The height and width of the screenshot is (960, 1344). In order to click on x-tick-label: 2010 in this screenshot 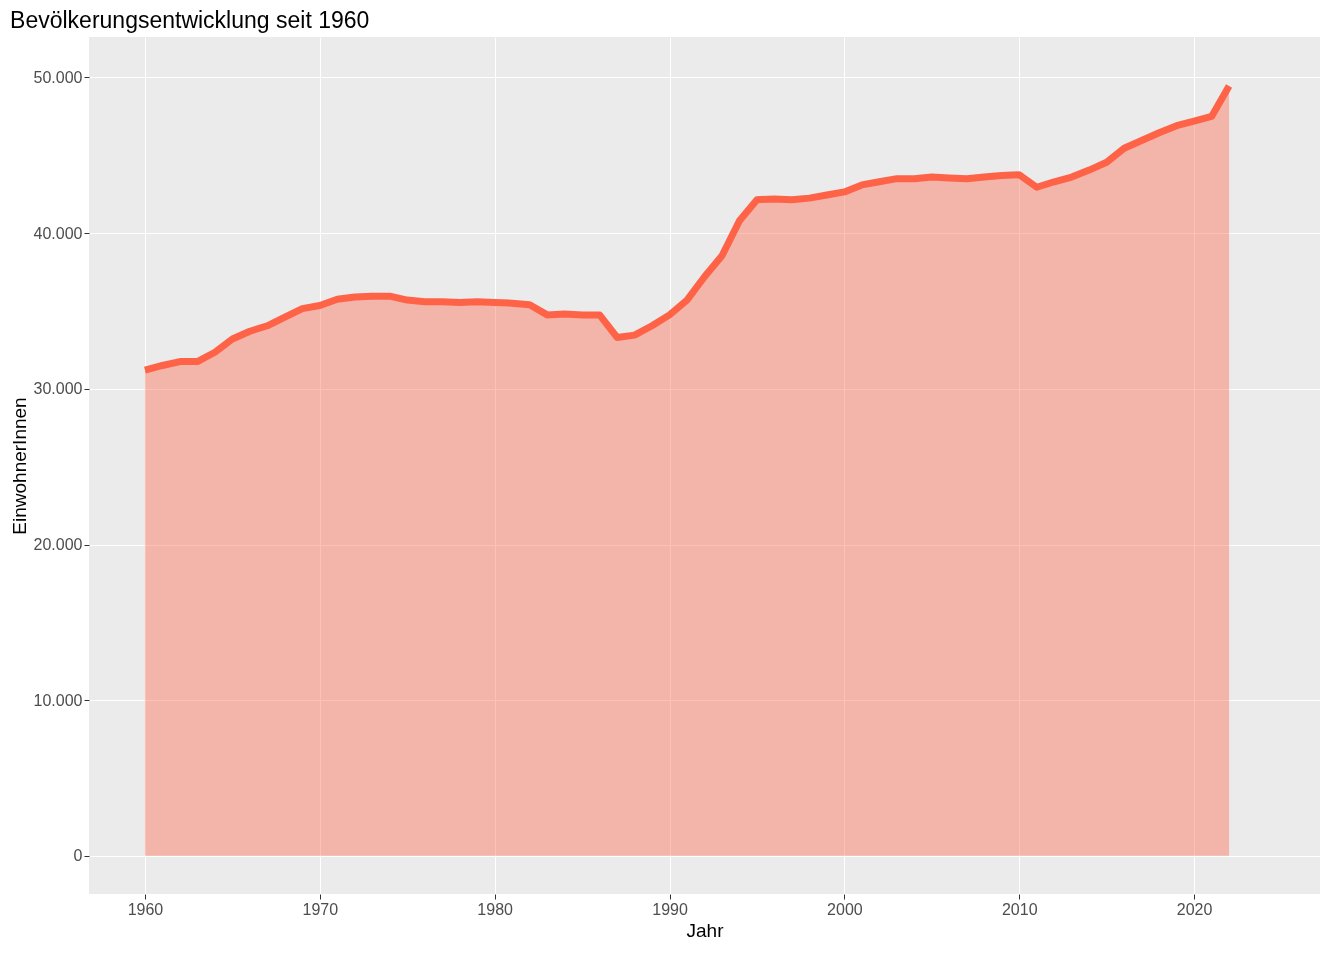, I will do `click(1019, 909)`.